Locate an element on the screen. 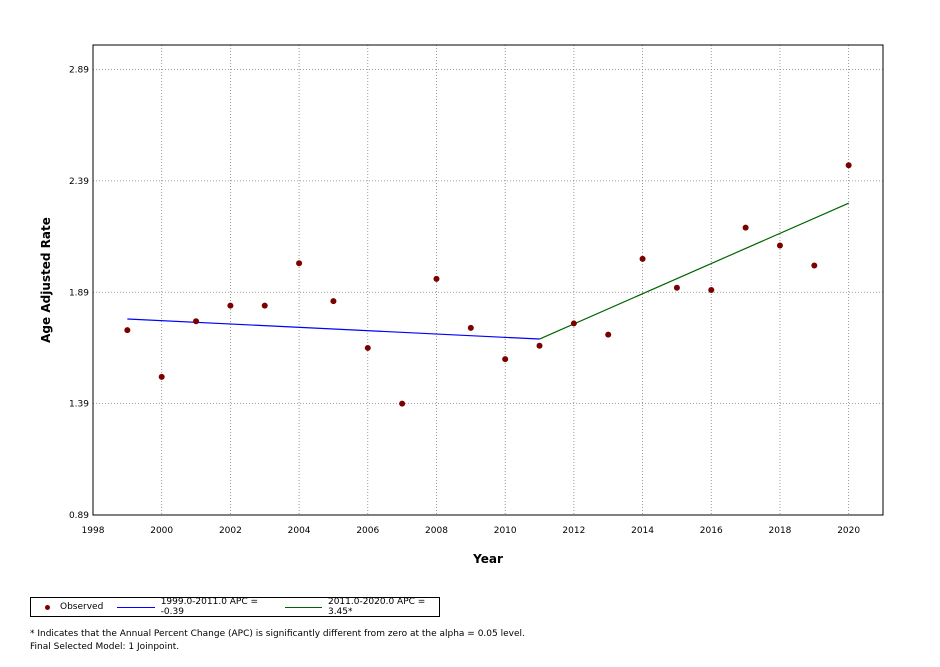 The width and height of the screenshot is (940, 667). y-tick-label: 2.39 is located at coordinates (79, 182).